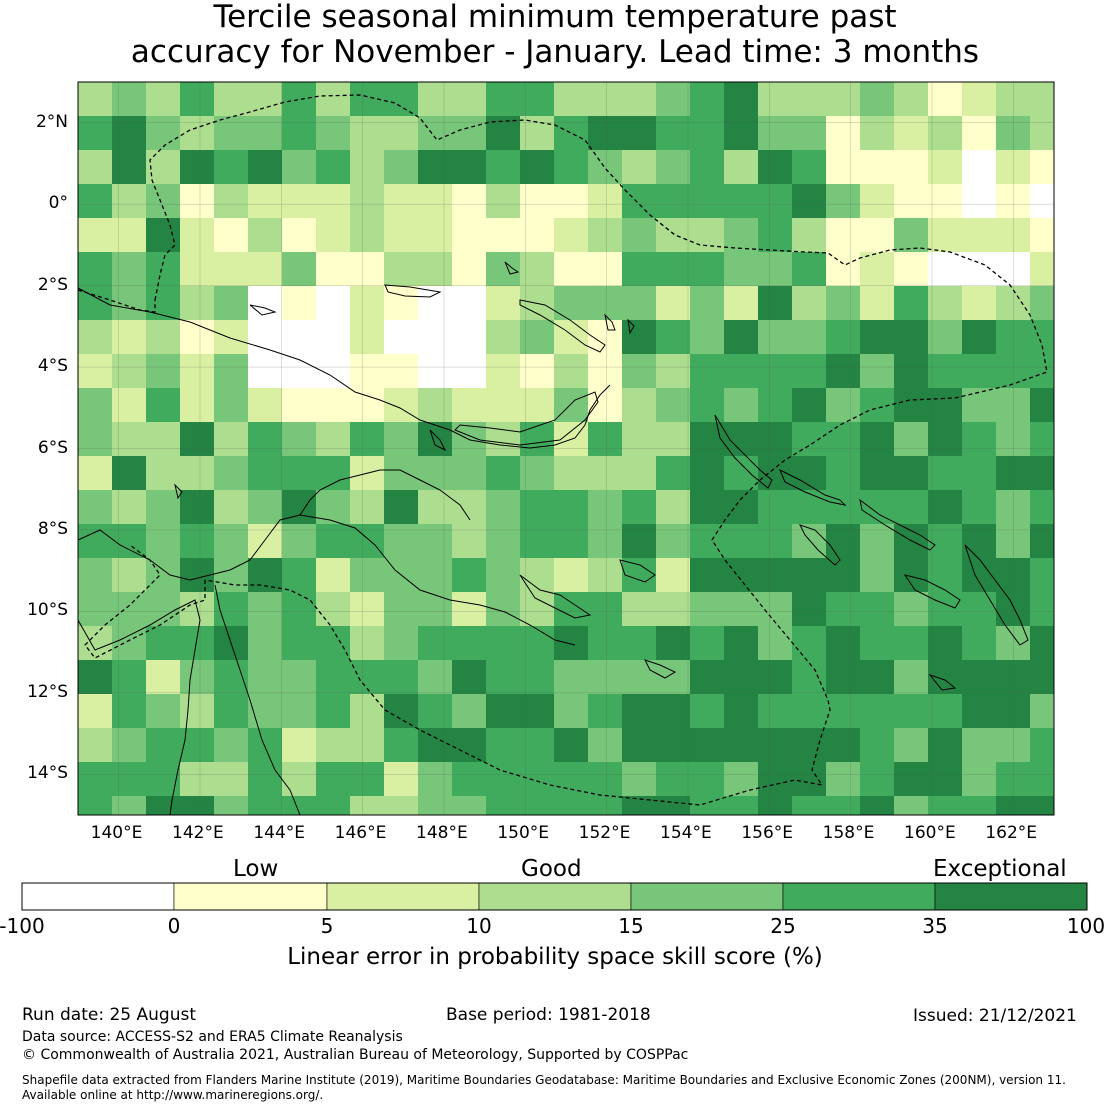  Describe the element at coordinates (479, 926) in the screenshot. I see `colorbar-tick: 10` at that location.